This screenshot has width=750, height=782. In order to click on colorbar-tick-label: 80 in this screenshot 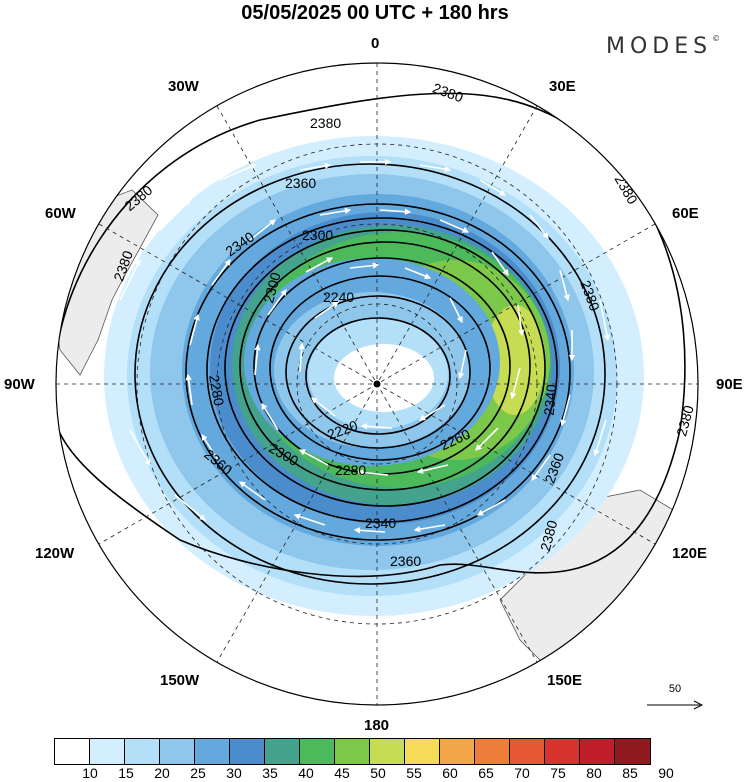, I will do `click(594, 773)`.